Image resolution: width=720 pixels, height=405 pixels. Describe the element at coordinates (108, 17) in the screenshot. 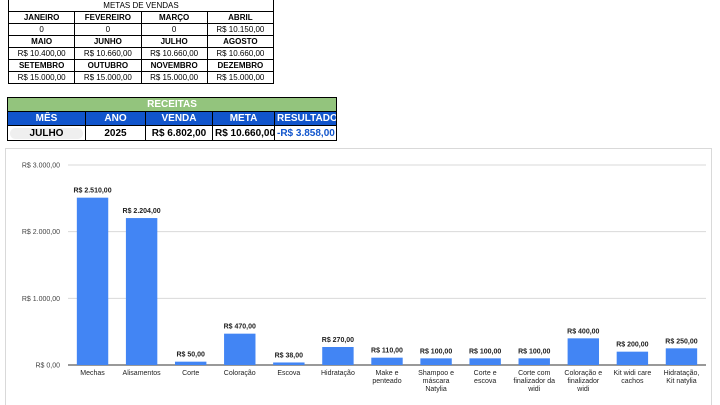

I see `metas-cell: FEVEREIRO` at that location.